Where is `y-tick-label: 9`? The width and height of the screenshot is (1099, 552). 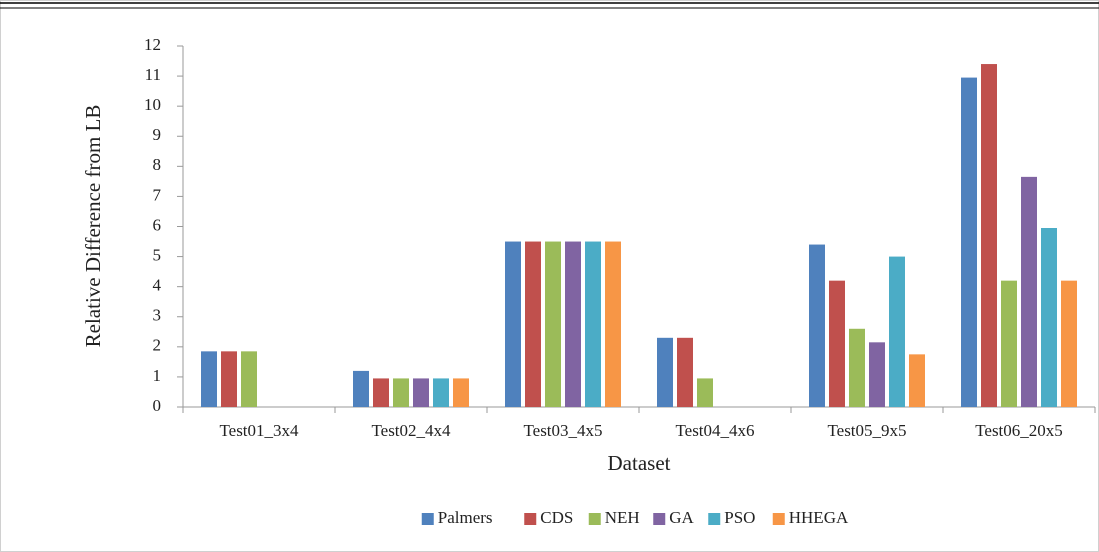 y-tick-label: 9 is located at coordinates (157, 134).